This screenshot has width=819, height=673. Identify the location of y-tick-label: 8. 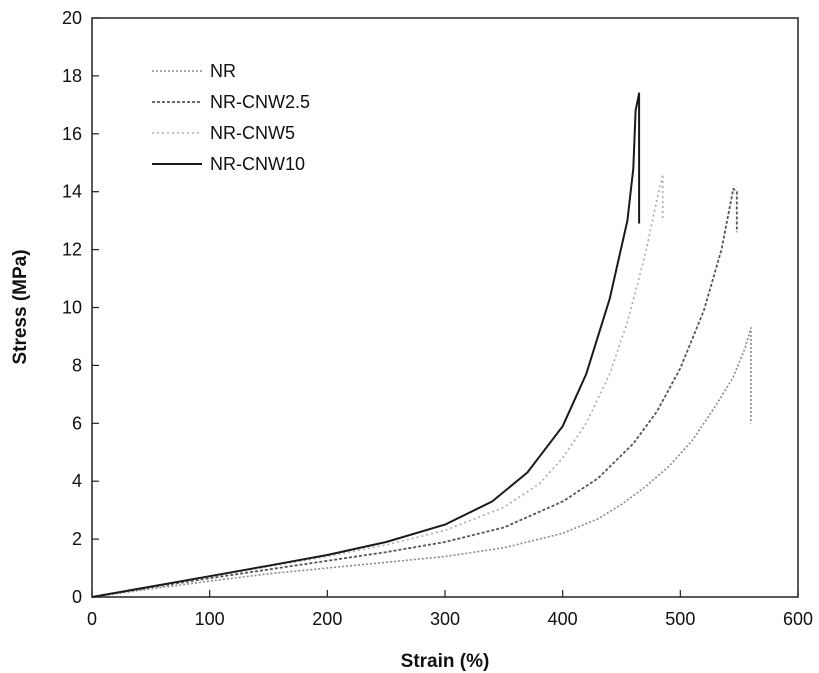
(77, 365).